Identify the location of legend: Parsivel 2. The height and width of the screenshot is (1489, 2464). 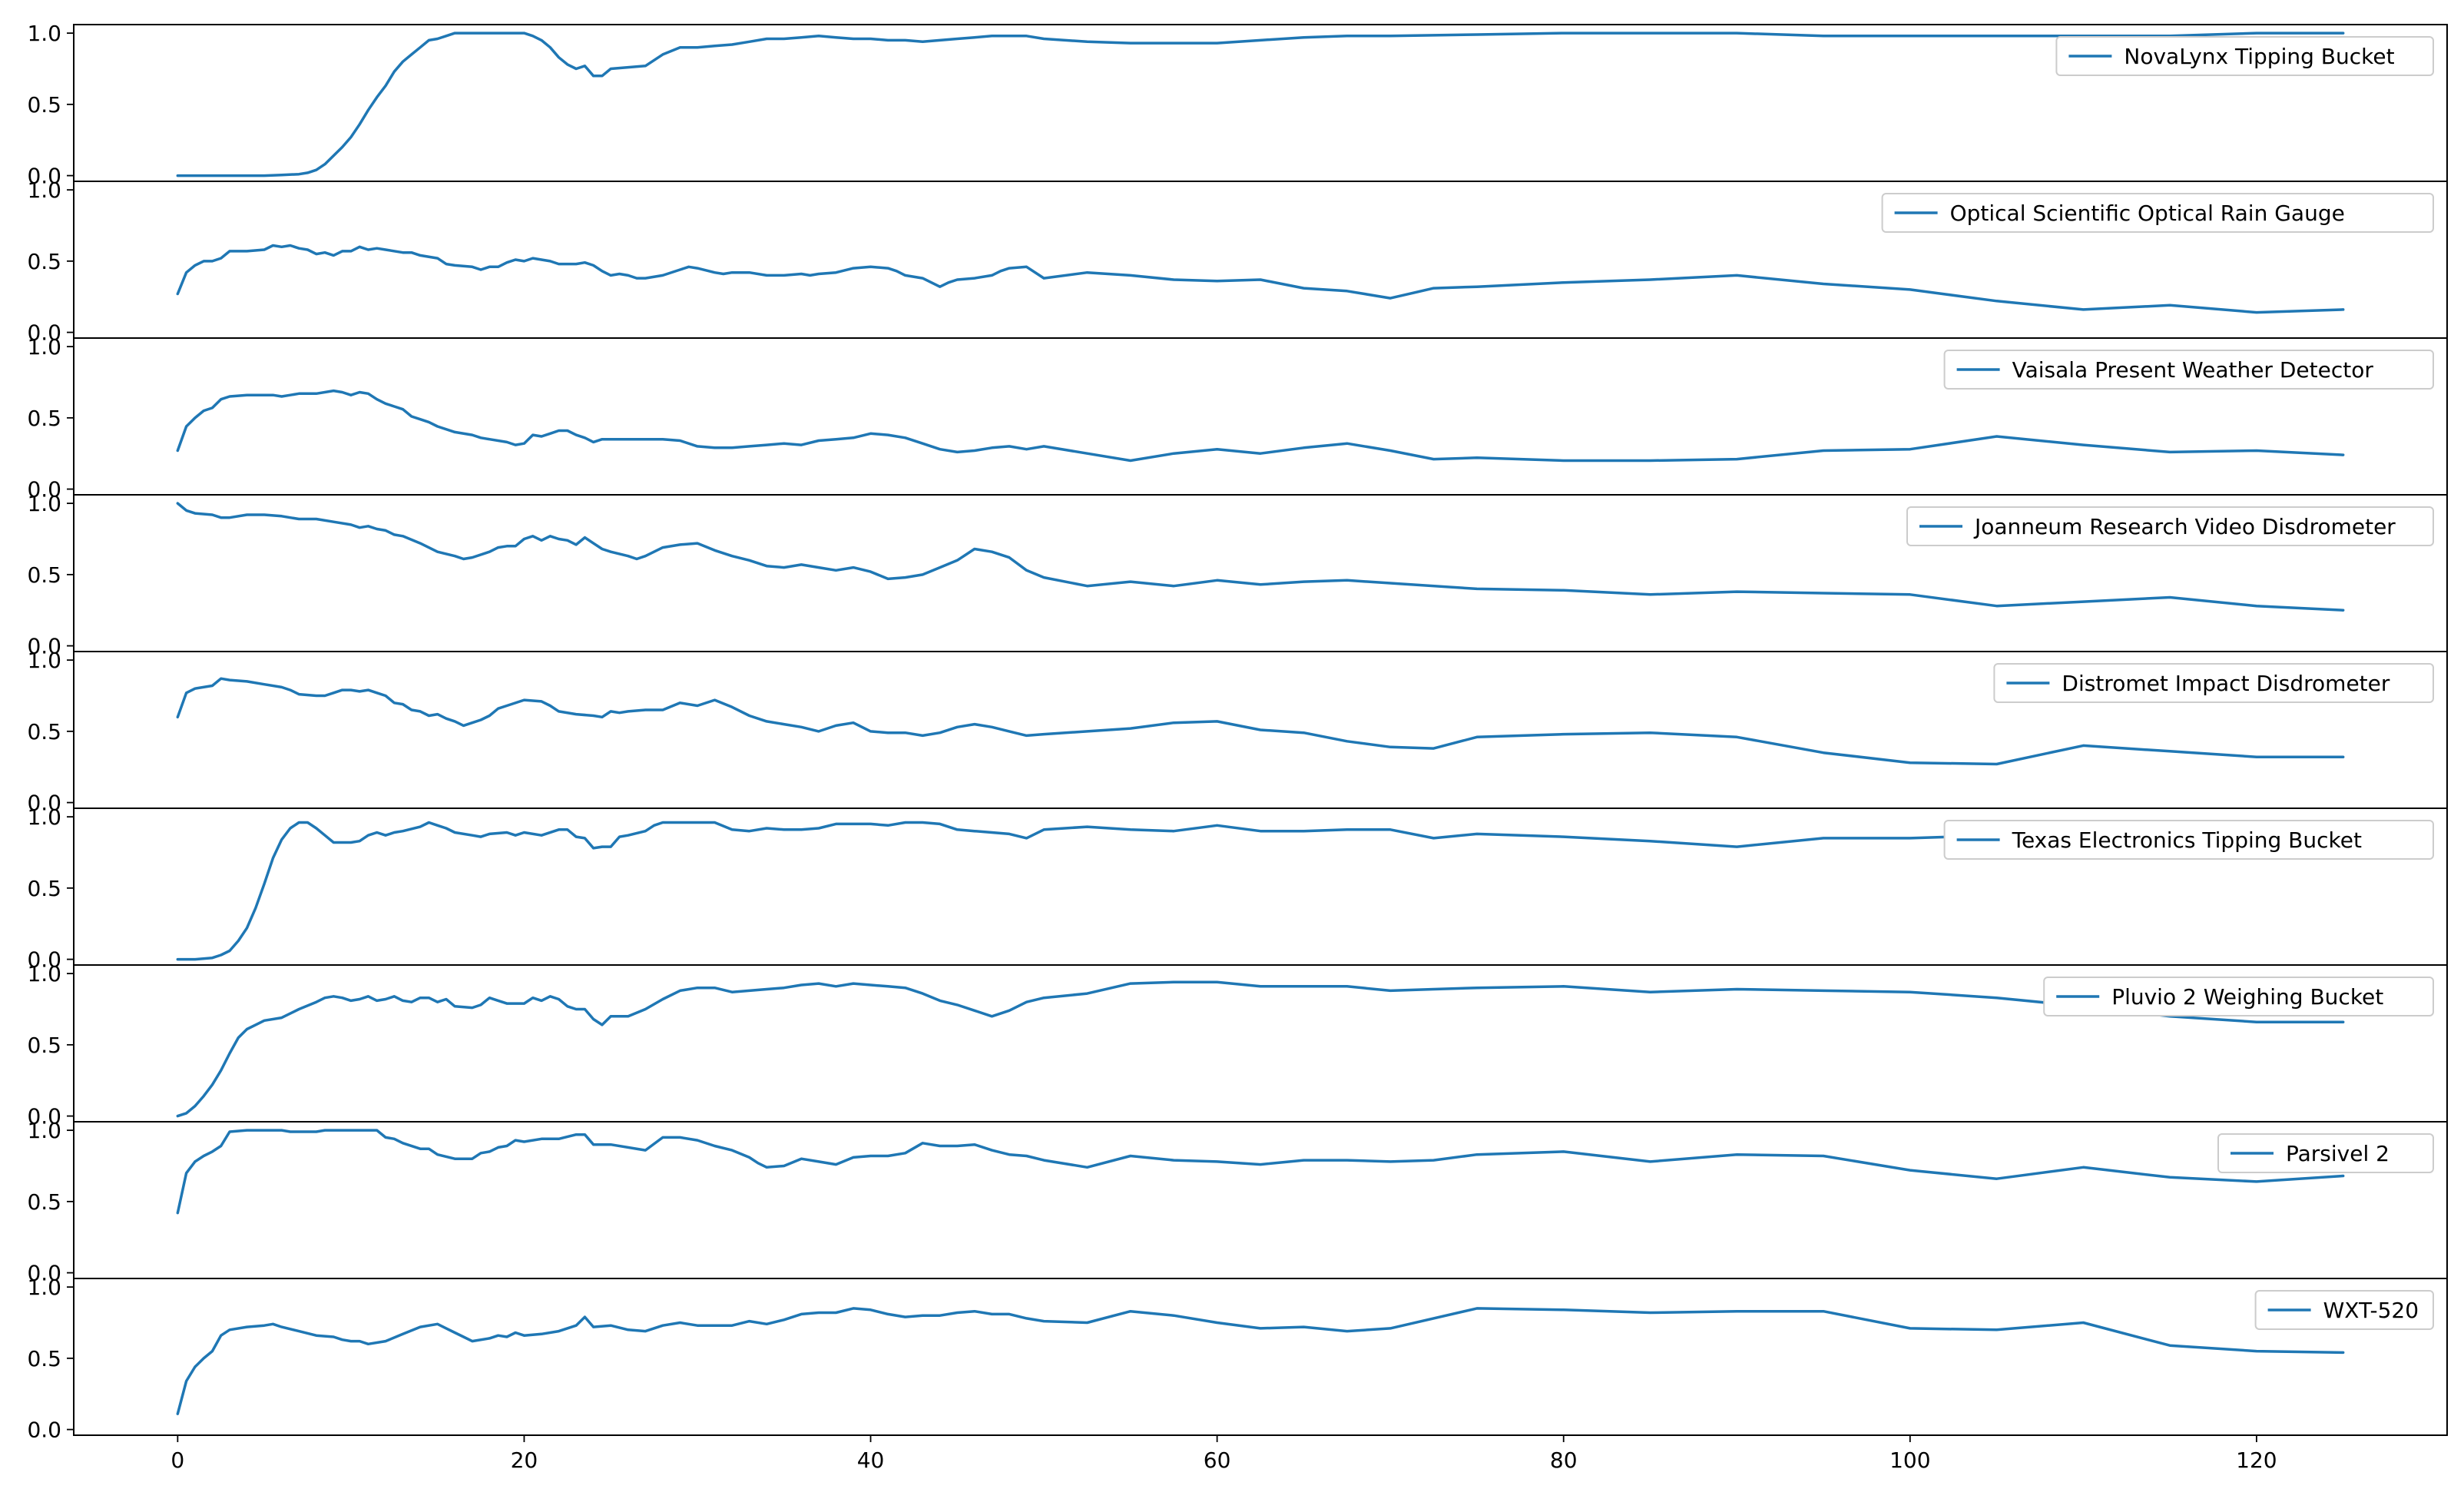
(2325, 1153).